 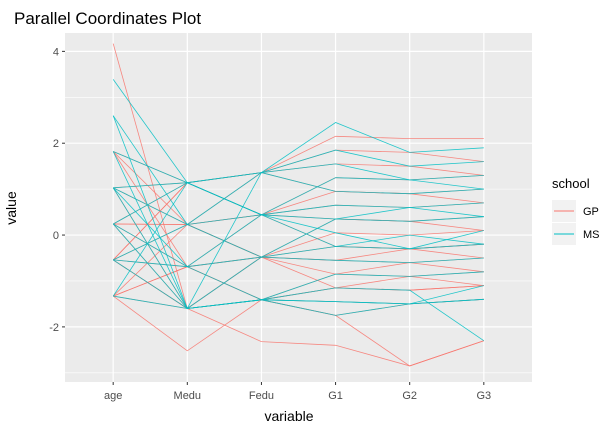 I want to click on x-tick-label: age, so click(x=113, y=396).